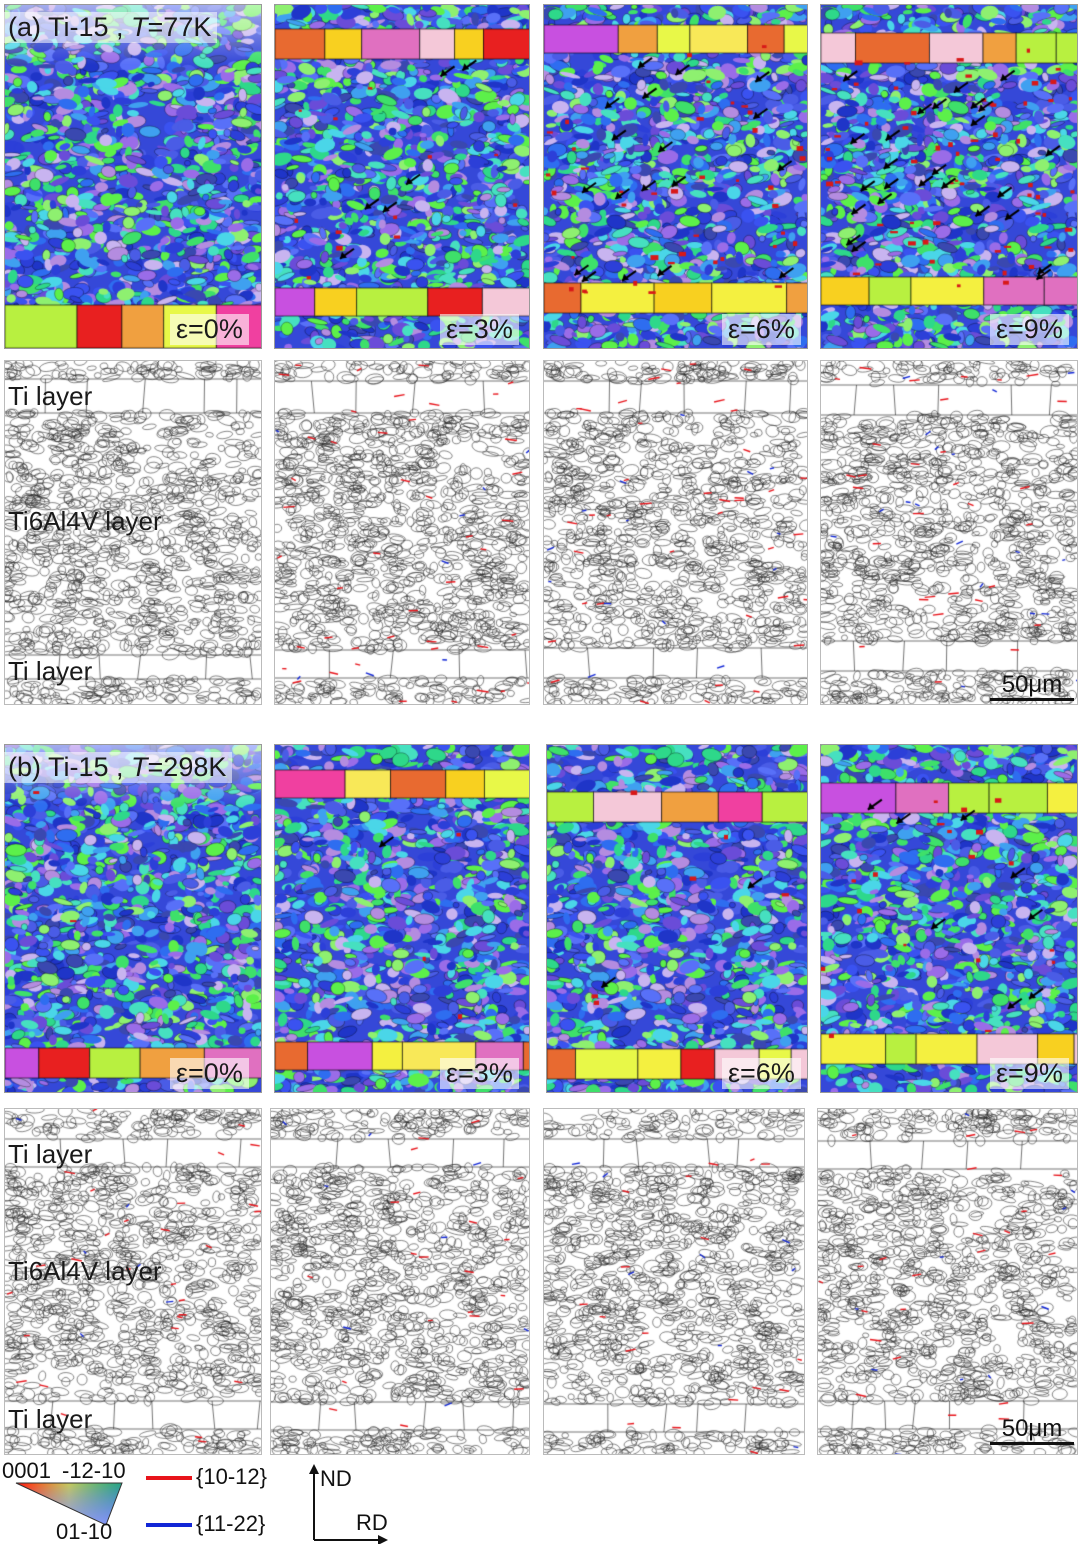 The width and height of the screenshot is (1080, 1546). I want to click on axes-indicator, so click(348, 1504).